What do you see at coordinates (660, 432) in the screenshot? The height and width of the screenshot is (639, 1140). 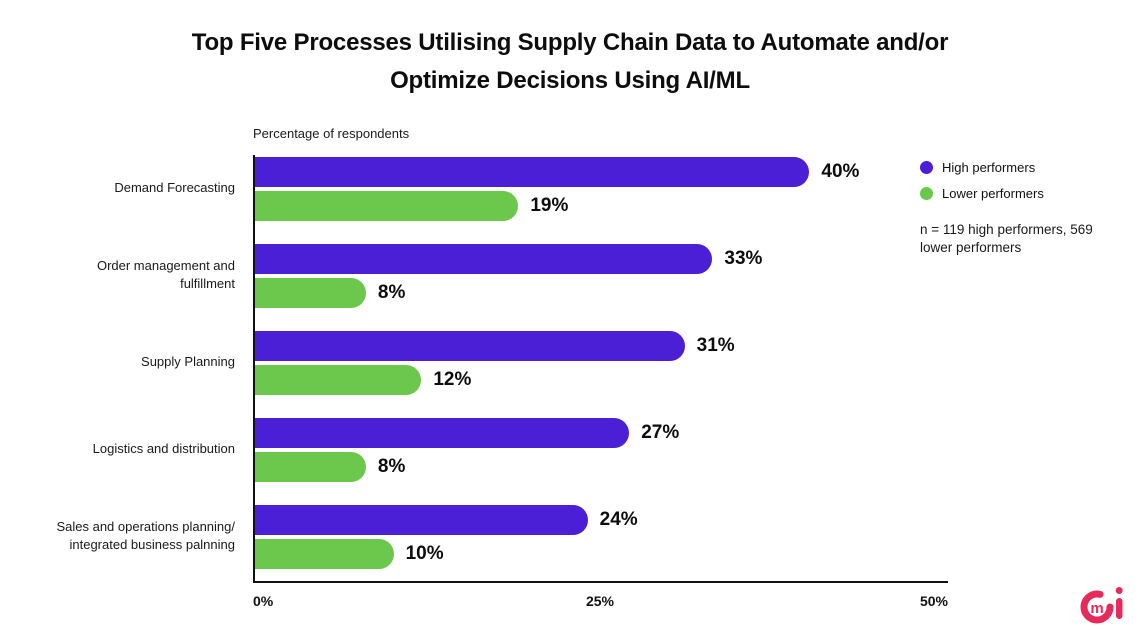 I see `bar-value-label: 27%` at bounding box center [660, 432].